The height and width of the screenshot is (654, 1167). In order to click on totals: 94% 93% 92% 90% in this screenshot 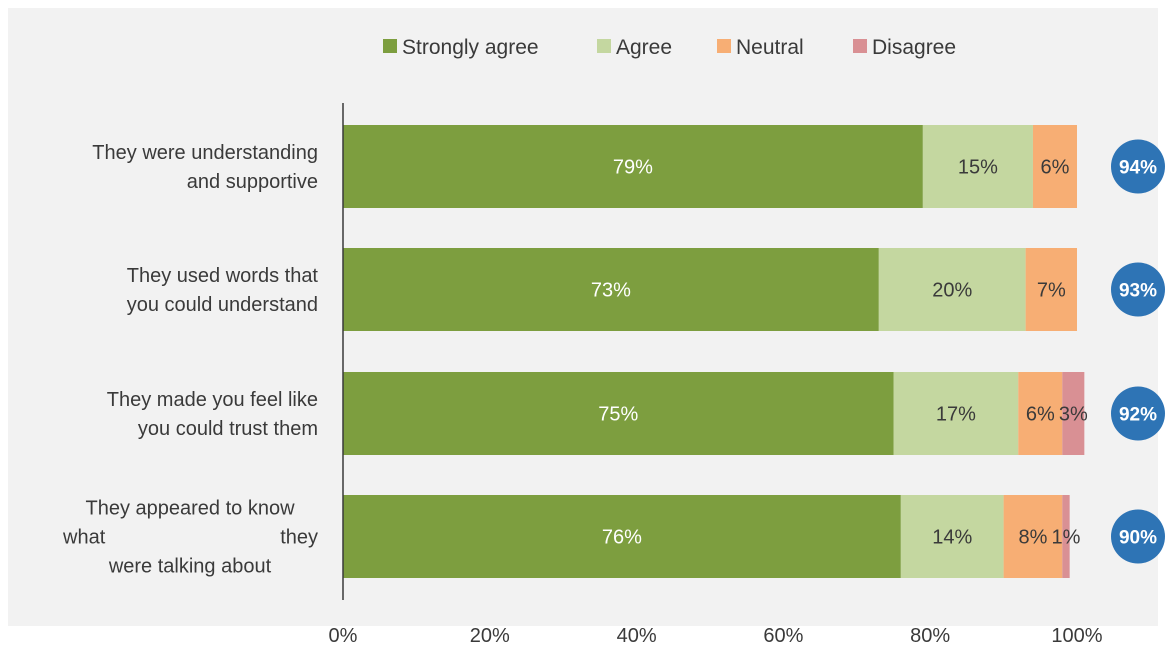, I will do `click(1138, 351)`.